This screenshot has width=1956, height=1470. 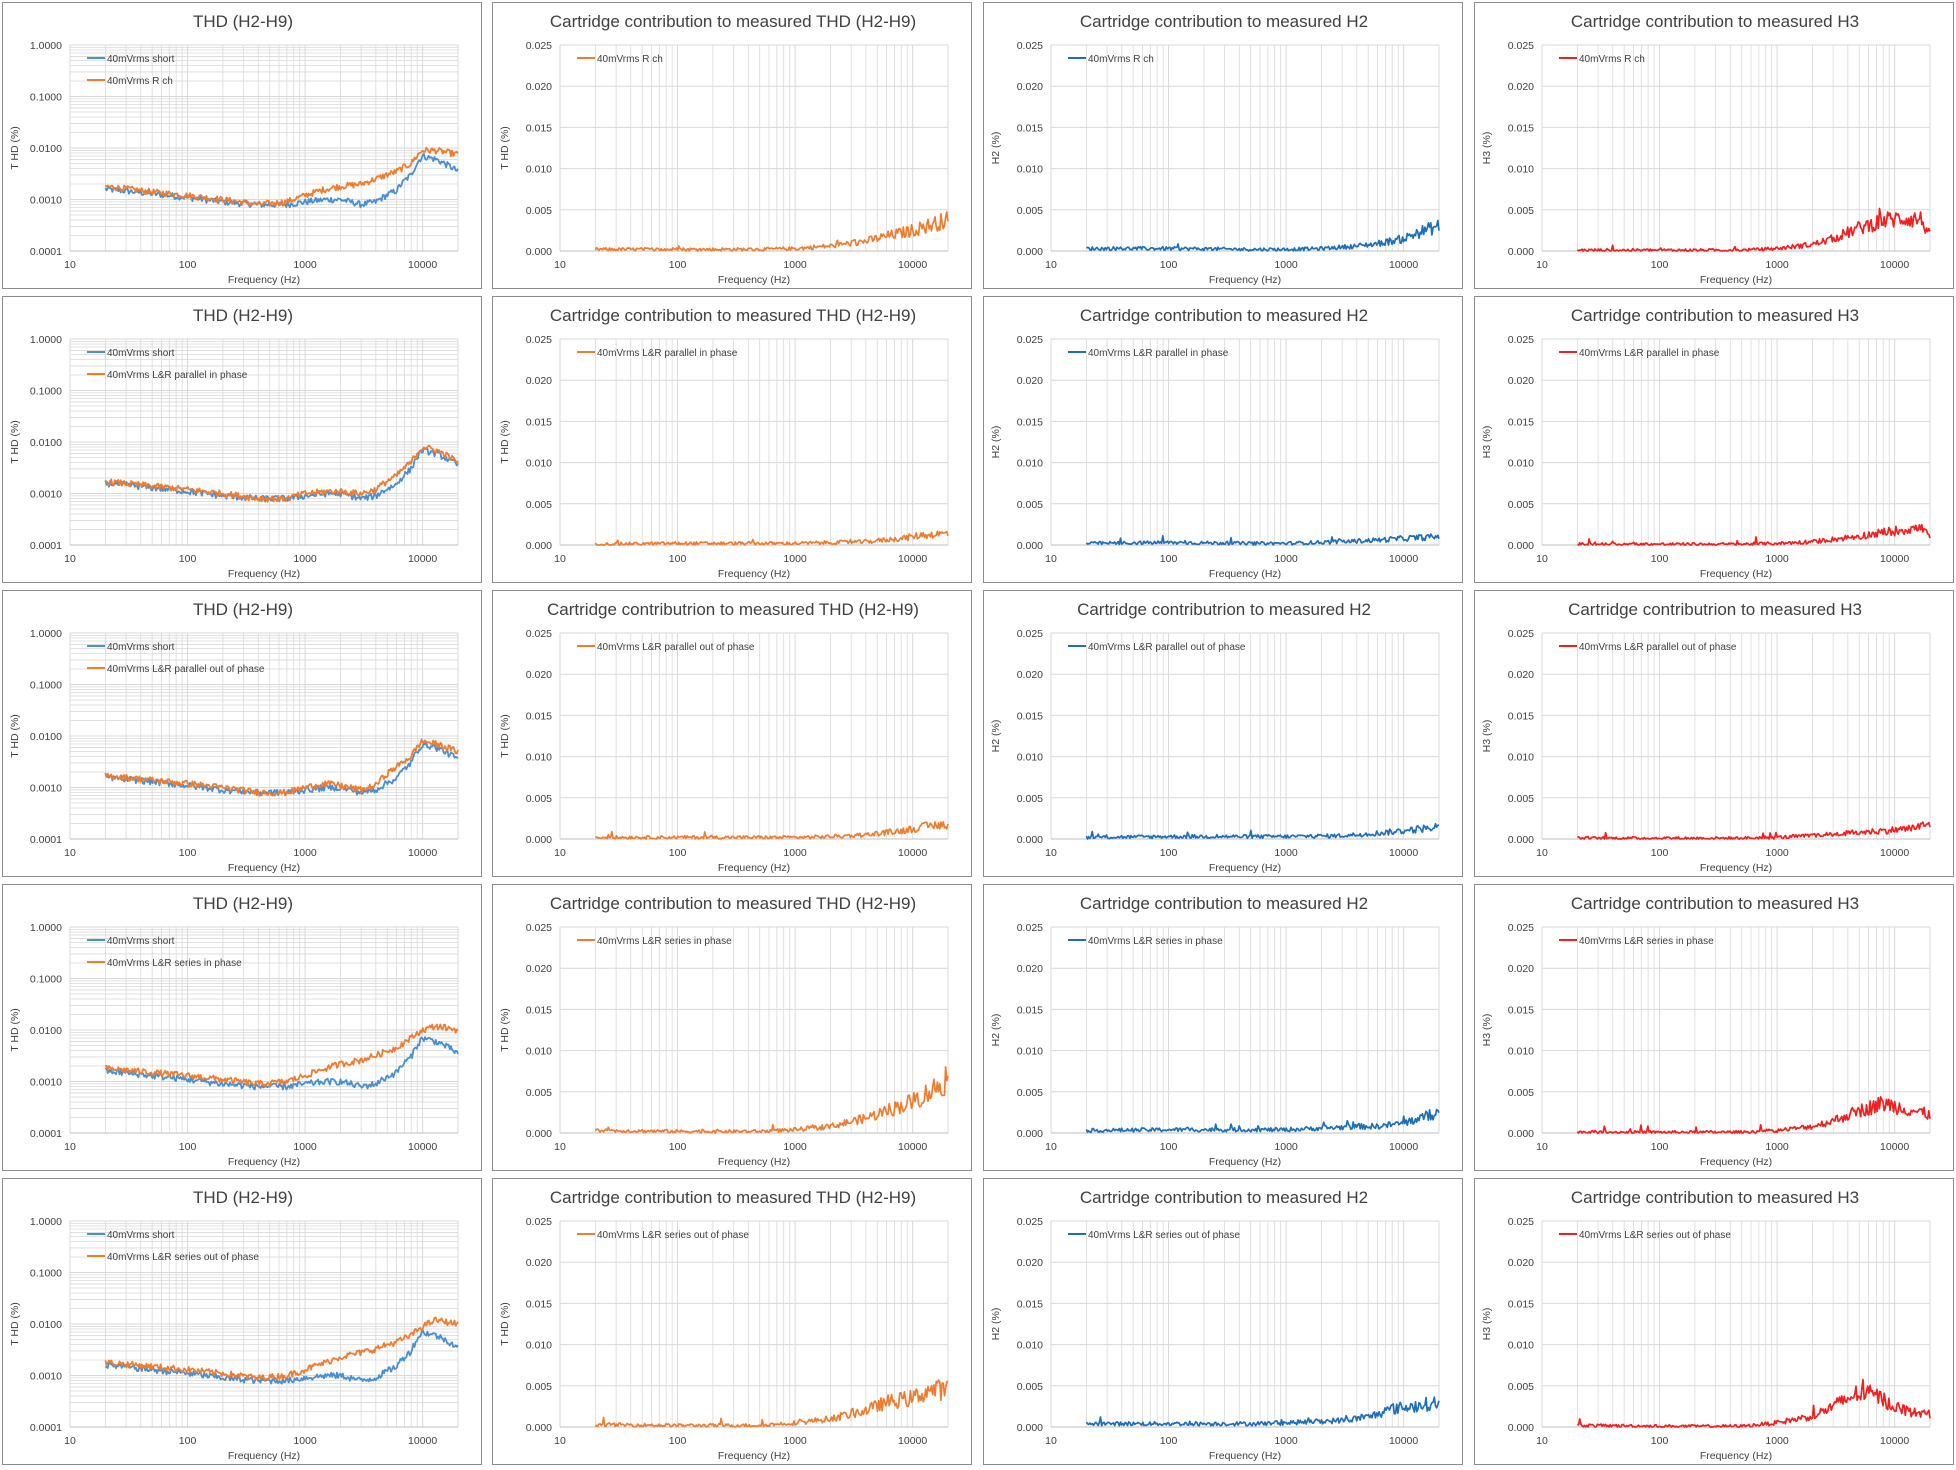 What do you see at coordinates (1715, 609) in the screenshot?
I see `chart-title: Cartridge contributrion to measured H3` at bounding box center [1715, 609].